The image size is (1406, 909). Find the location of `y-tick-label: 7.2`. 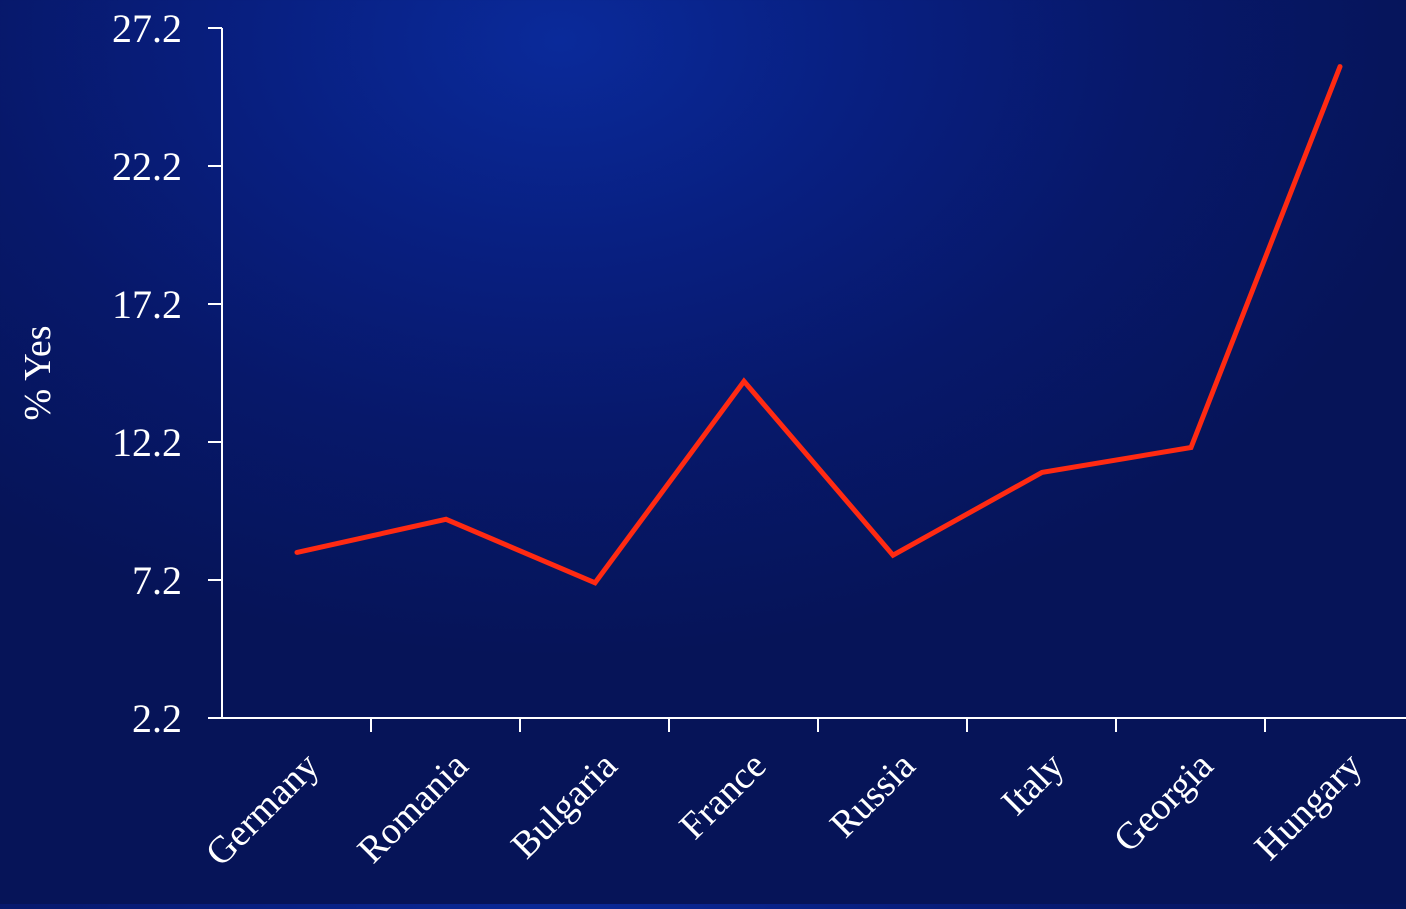

y-tick-label: 7.2 is located at coordinates (157, 580).